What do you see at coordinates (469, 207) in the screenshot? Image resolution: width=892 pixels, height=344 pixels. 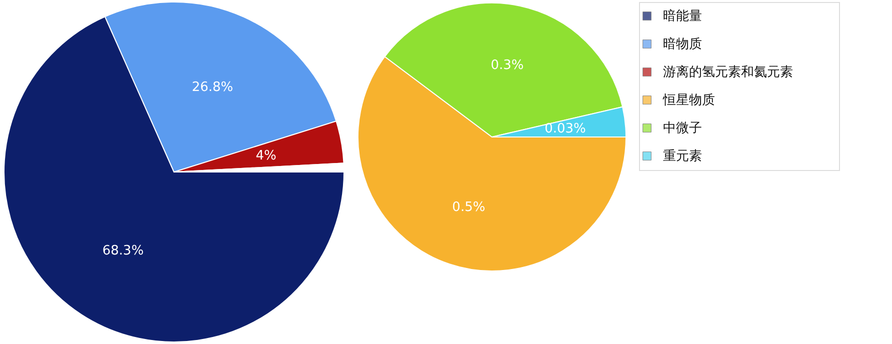 I see `data-label: 0.5%` at bounding box center [469, 207].